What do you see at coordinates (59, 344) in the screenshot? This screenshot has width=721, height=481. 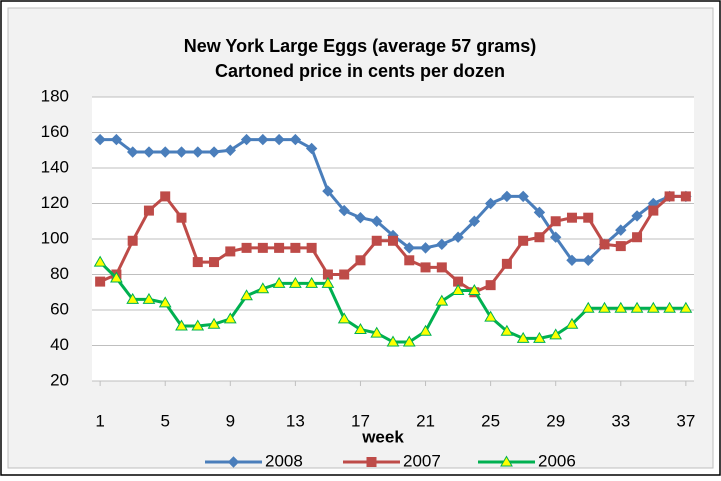 I see `y-tick-label: 40` at bounding box center [59, 344].